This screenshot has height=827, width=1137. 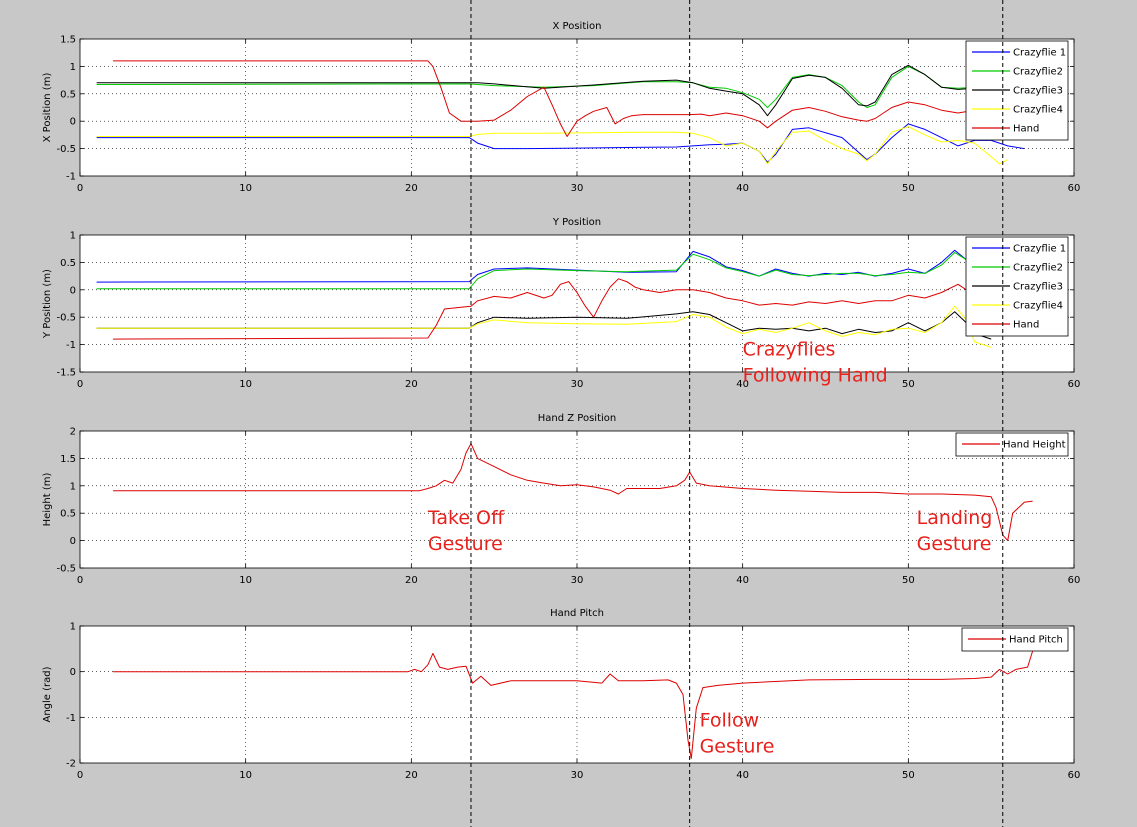 What do you see at coordinates (68, 40) in the screenshot?
I see `y-tick-label: 1.5` at bounding box center [68, 40].